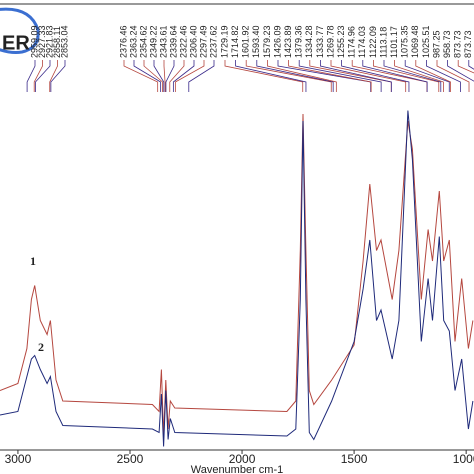 Image resolution: width=474 pixels, height=474 pixels. What do you see at coordinates (163, 41) in the screenshot?
I see `peak-label: 2343.61` at bounding box center [163, 41].